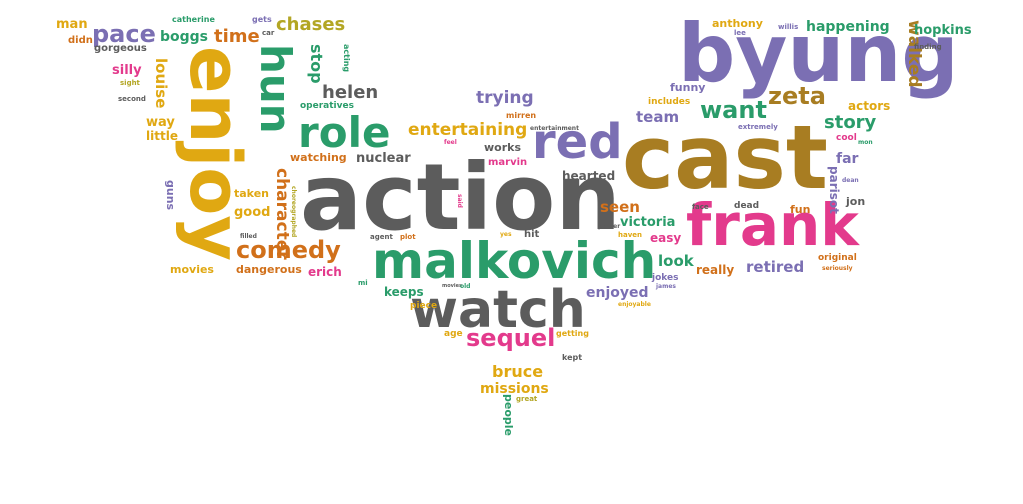 The width and height of the screenshot is (1023, 504). Describe the element at coordinates (758, 127) in the screenshot. I see `cloud-word: extremely` at that location.